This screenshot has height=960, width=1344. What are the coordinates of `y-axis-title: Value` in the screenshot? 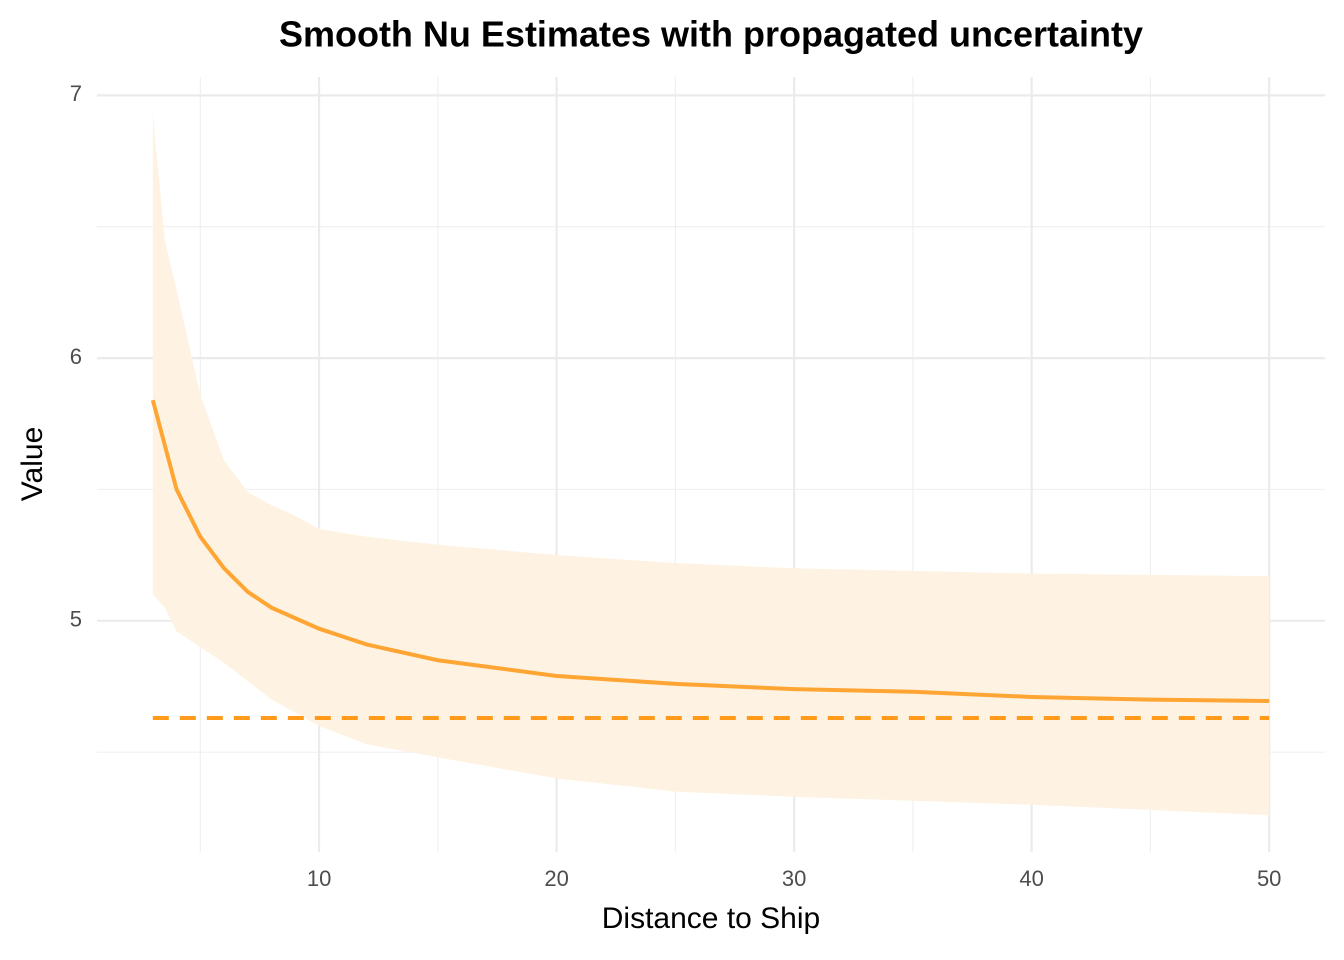 It's located at (32, 464).